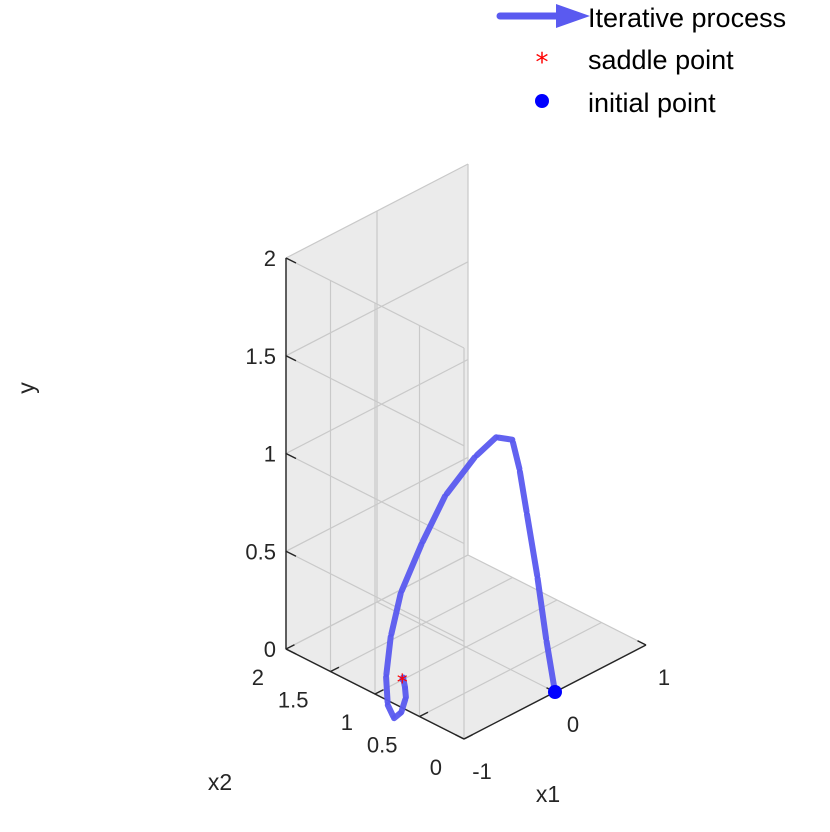  What do you see at coordinates (293, 700) in the screenshot?
I see `x2-tick-label: 1.5` at bounding box center [293, 700].